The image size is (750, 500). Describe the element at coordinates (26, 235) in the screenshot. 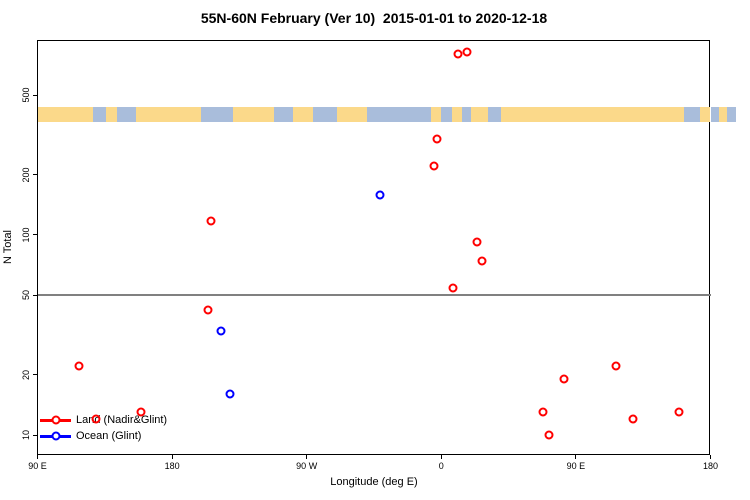

I see `y-tick-label: 100` at that location.